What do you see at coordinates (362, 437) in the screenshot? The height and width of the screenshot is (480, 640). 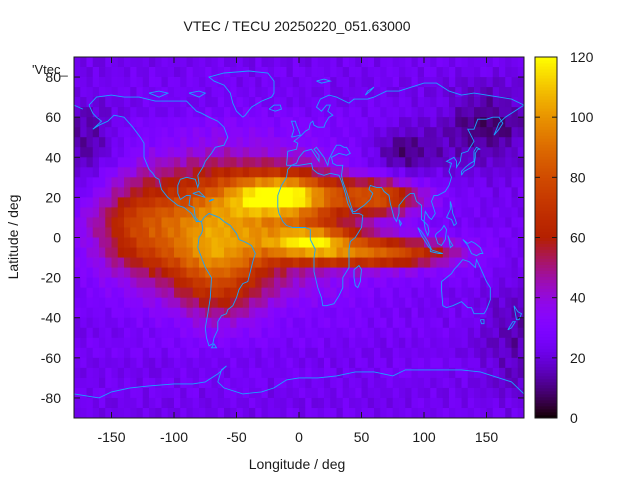 I see `x-tick-label: 50` at bounding box center [362, 437].